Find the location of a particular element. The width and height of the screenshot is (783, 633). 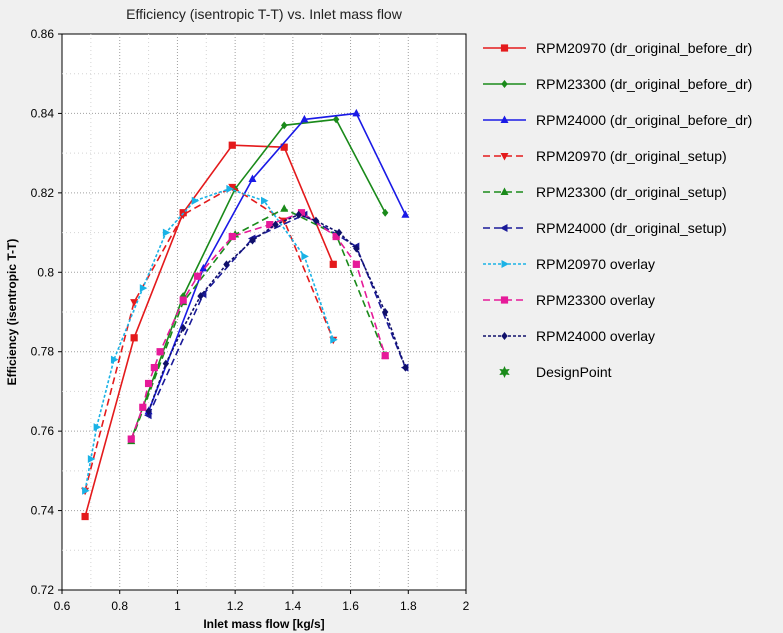

x-tick-label: 0.6 is located at coordinates (62, 606).